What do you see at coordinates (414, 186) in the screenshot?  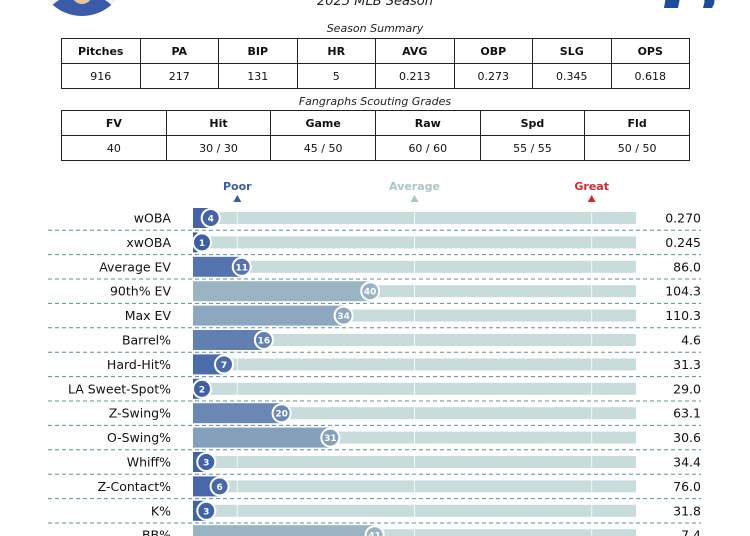 I see `scale-label-average: Average` at bounding box center [414, 186].